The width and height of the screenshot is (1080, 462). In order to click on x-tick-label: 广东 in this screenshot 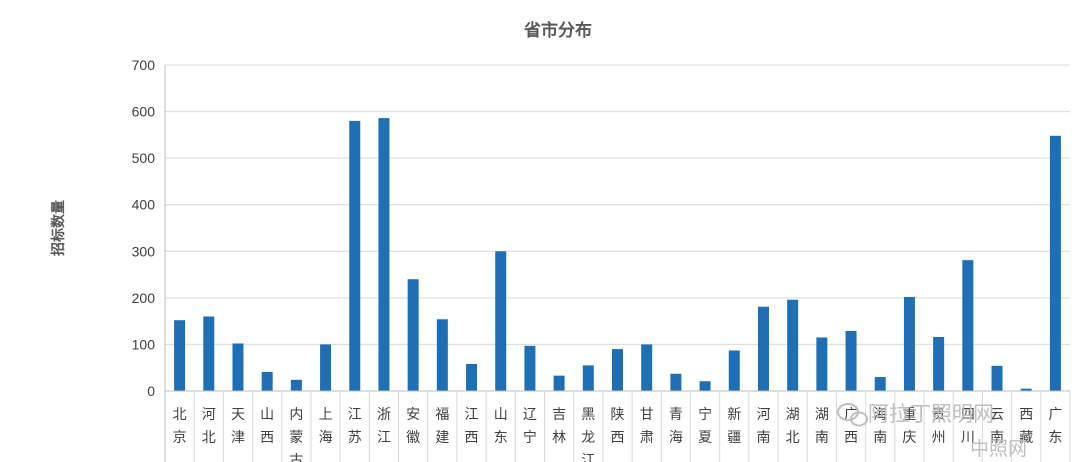, I will do `click(1055, 426)`.